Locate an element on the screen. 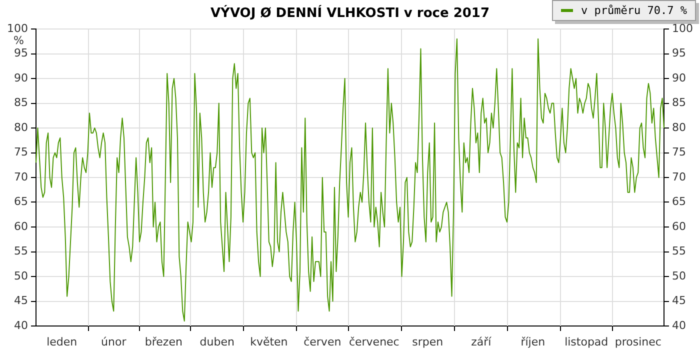 This screenshot has width=700, height=350. x-tick-label: leden is located at coordinates (62, 341).